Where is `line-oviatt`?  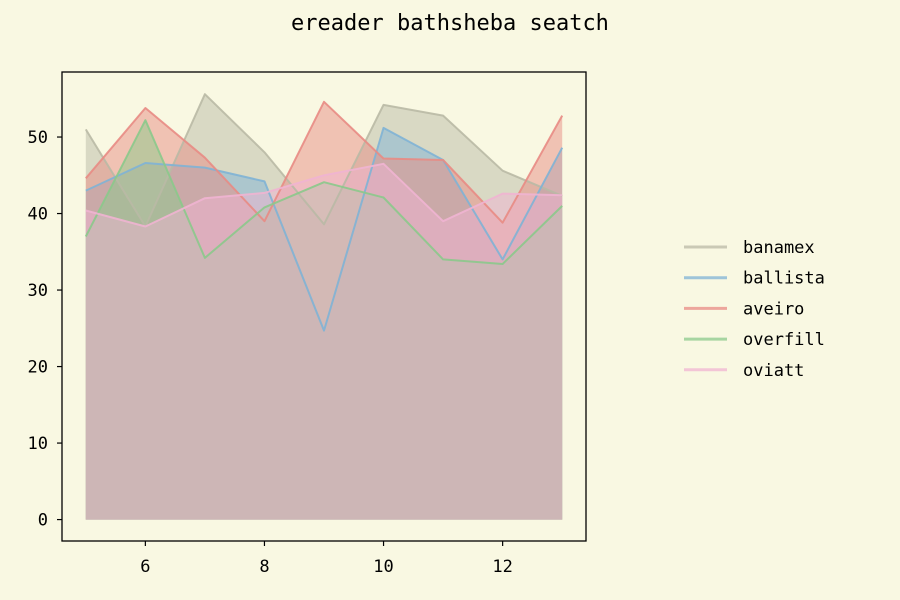
line-oviatt is located at coordinates (324, 195).